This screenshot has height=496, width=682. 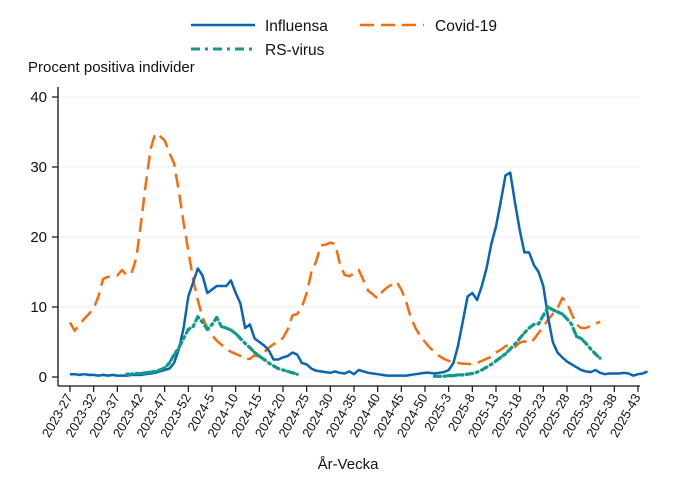 I want to click on legend-item-rsvirus: RS-virus, so click(x=258, y=50).